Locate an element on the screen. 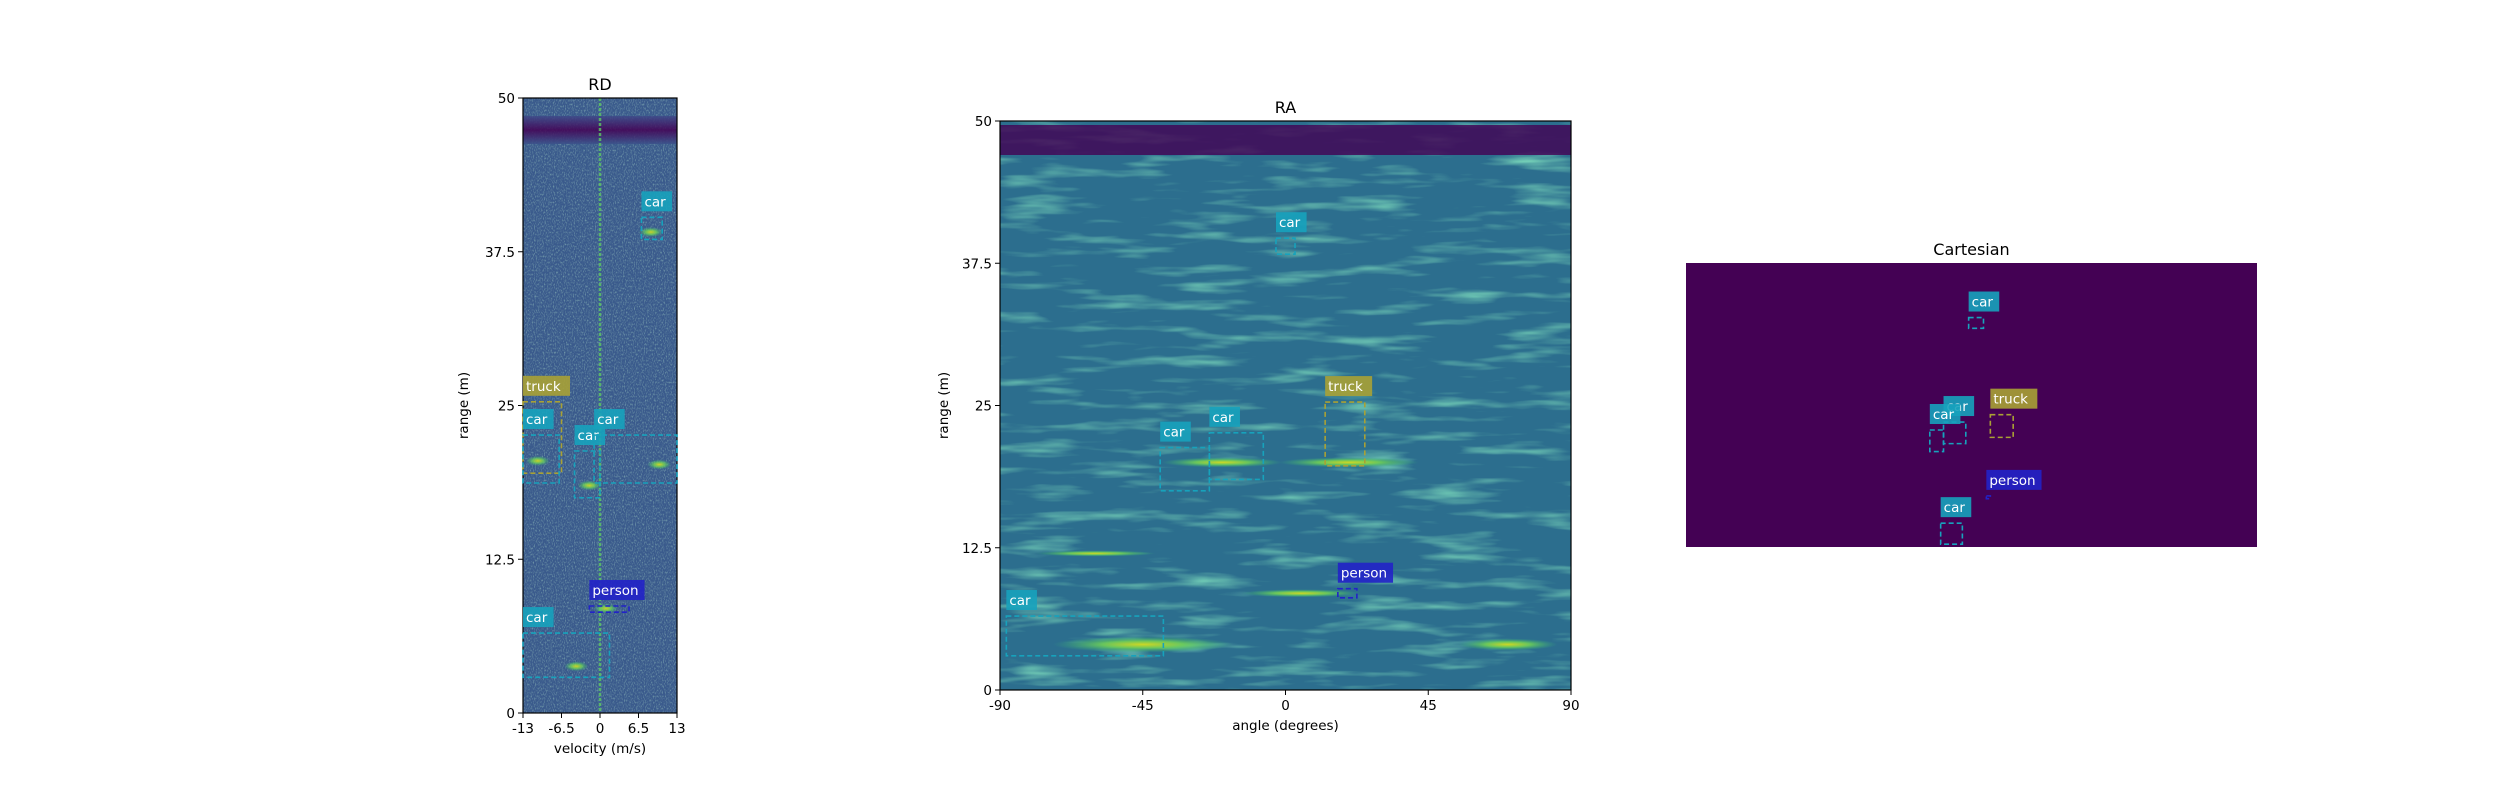 This screenshot has width=2500, height=800. ra-detection-truck: truck is located at coordinates (1348, 421).